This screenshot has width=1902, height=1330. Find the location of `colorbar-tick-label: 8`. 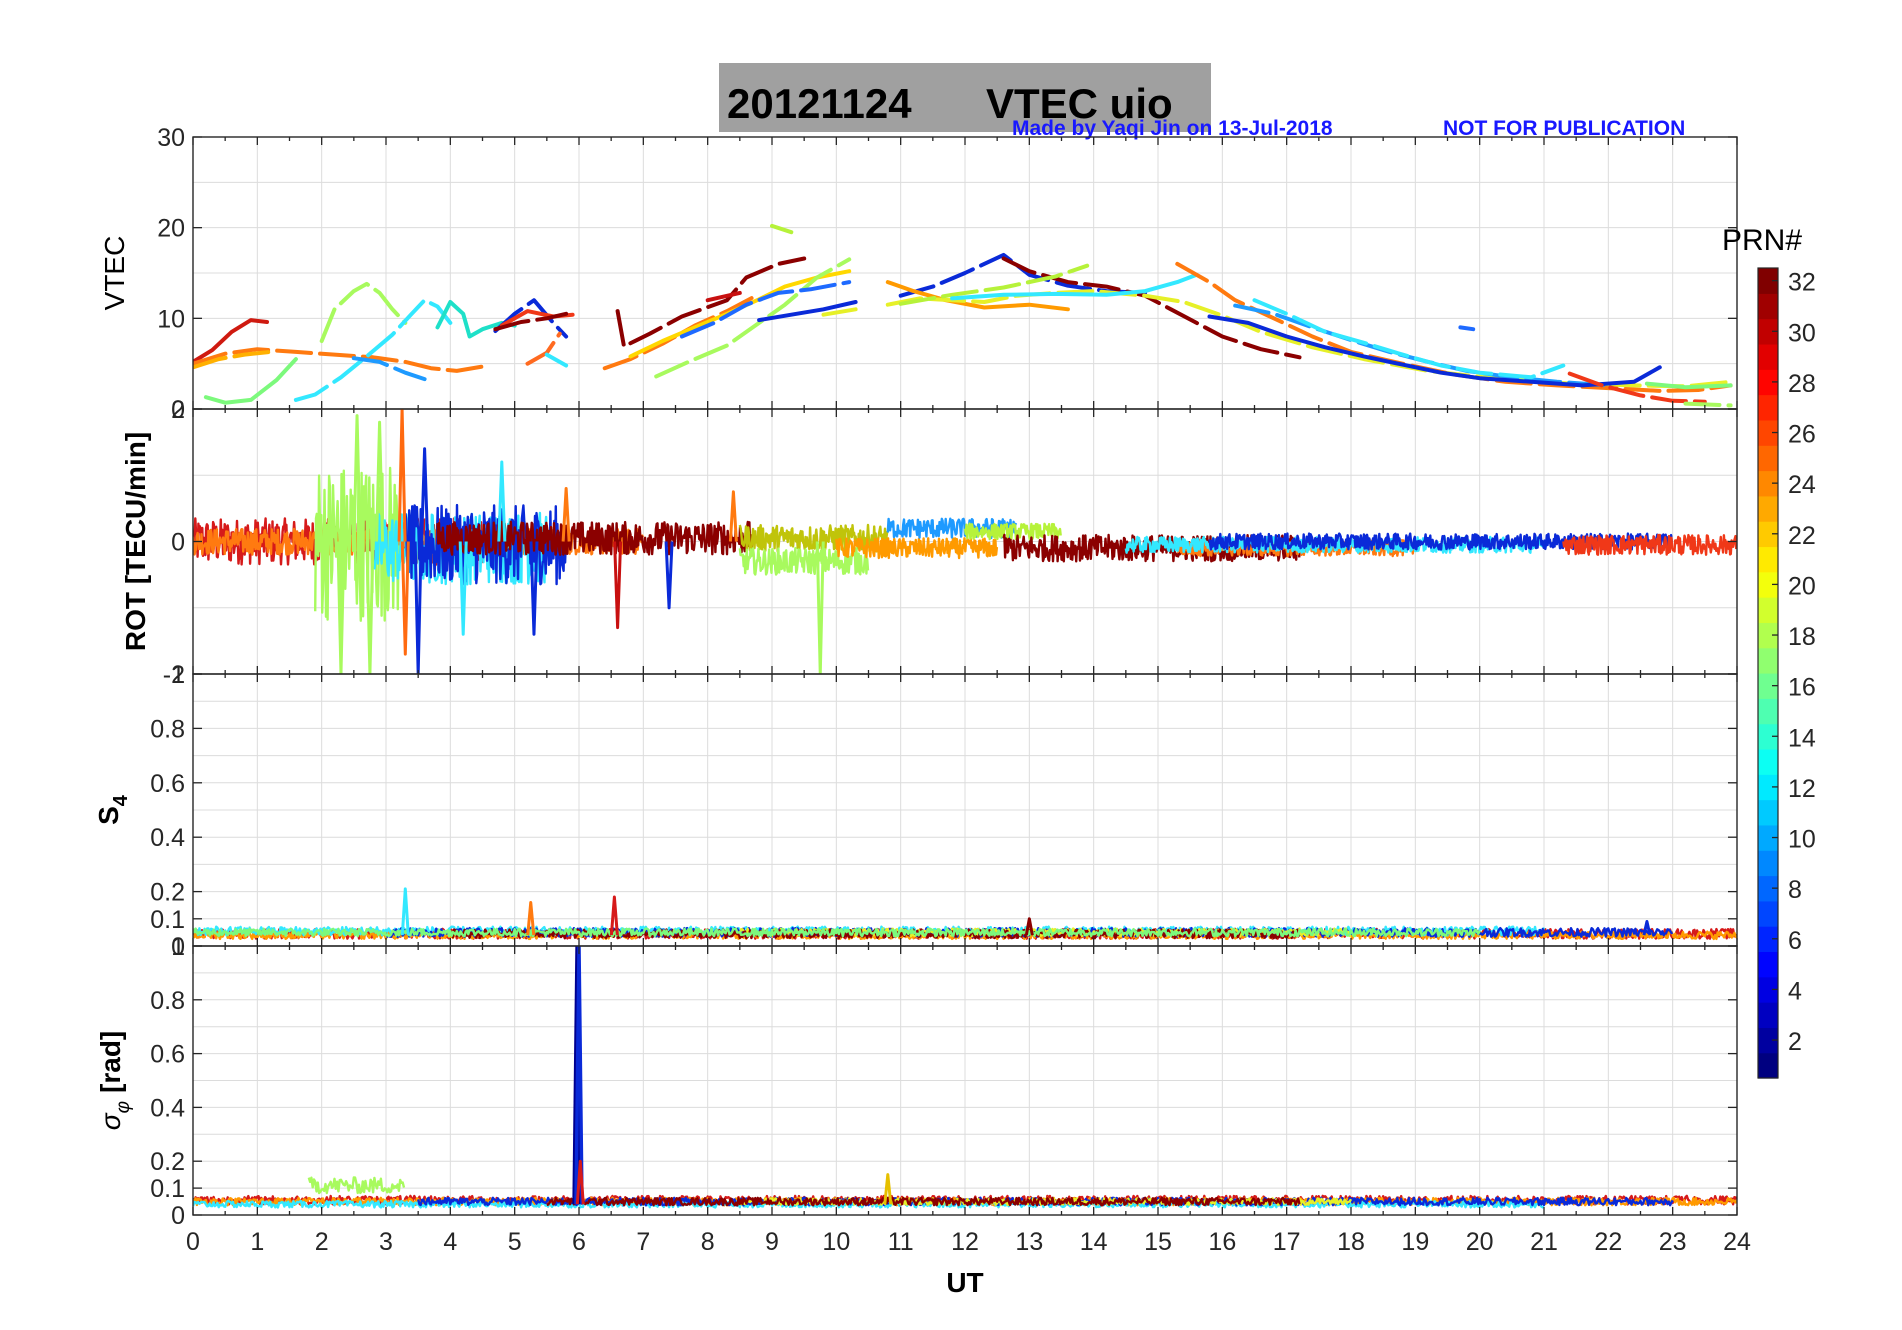

colorbar-tick-label: 8 is located at coordinates (1795, 890).